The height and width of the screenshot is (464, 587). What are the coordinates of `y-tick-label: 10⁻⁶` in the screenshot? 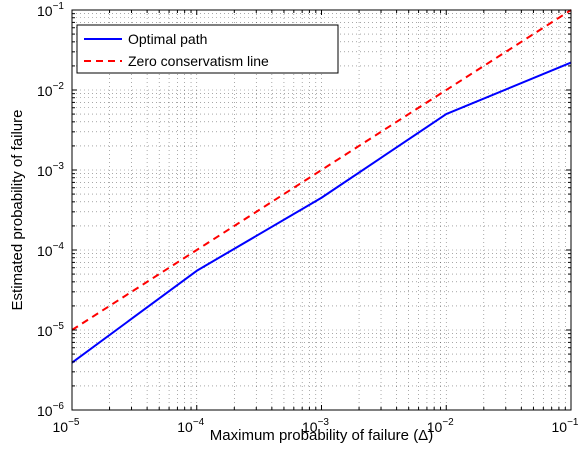 It's located at (50, 410).